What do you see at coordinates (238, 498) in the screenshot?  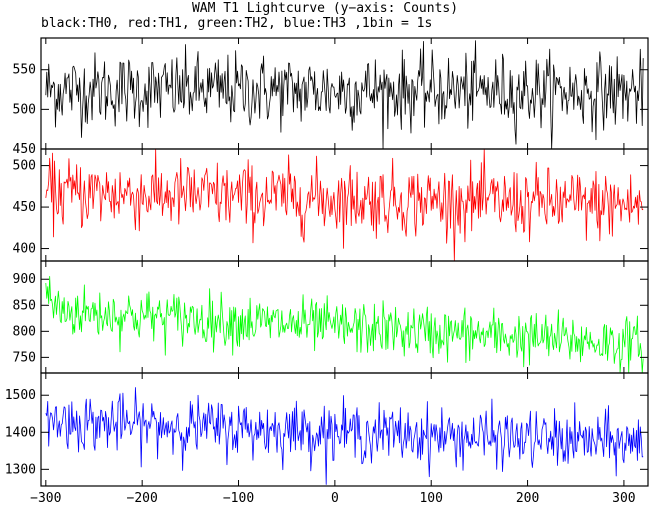 I see `x-tick-label: −100` at bounding box center [238, 498].